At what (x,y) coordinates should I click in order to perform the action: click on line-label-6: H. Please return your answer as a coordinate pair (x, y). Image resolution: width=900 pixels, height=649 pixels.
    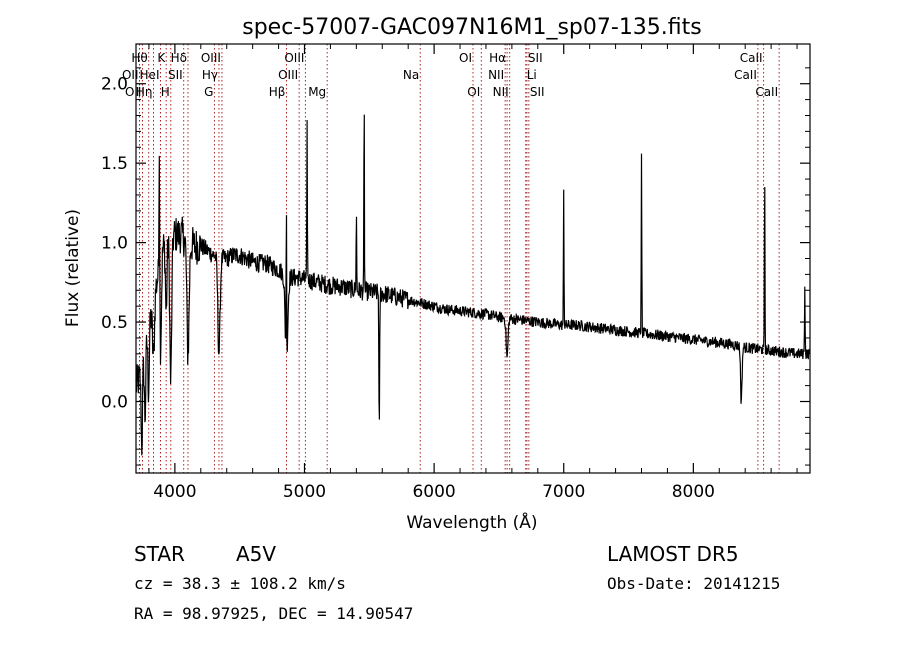
    Looking at the image, I should click on (165, 92).